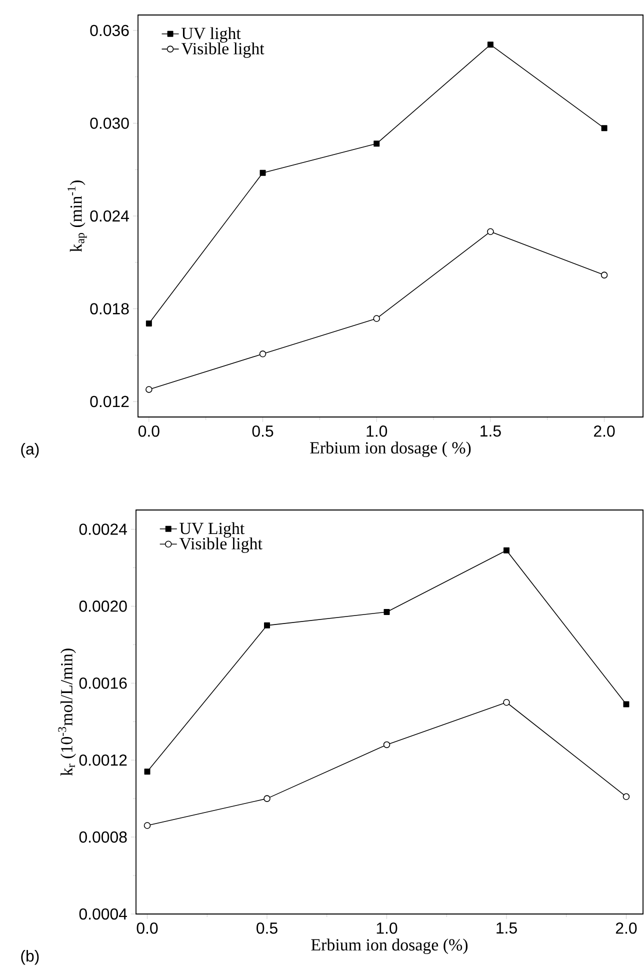 This screenshot has height=975, width=644. I want to click on y-tick-label: 0.0012, so click(103, 760).